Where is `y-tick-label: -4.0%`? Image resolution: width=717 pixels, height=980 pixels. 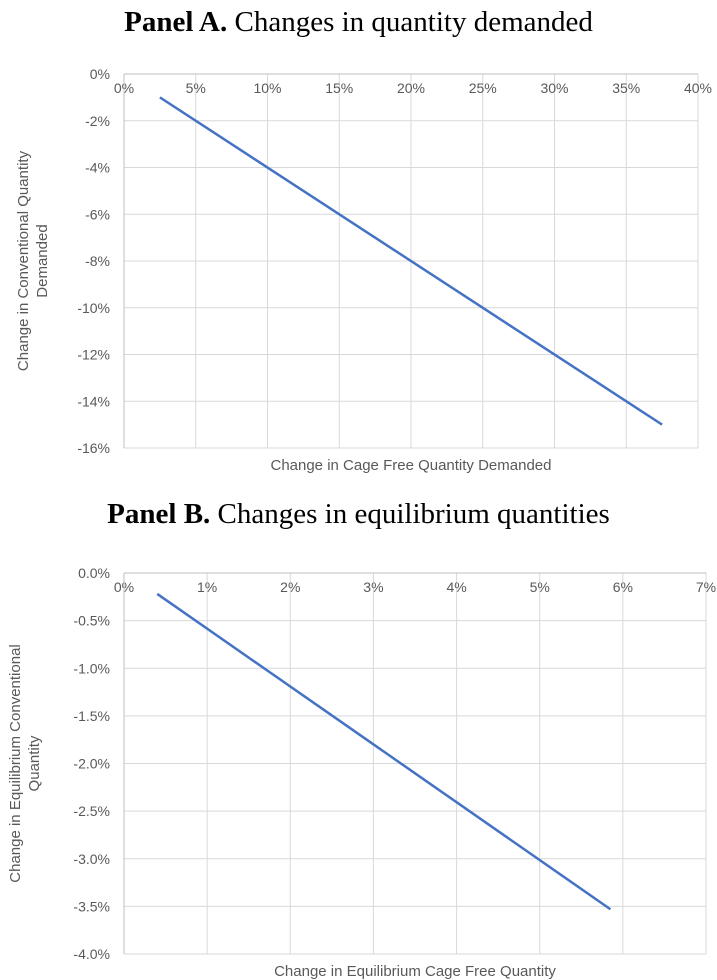
y-tick-label: -4.0% is located at coordinates (91, 954).